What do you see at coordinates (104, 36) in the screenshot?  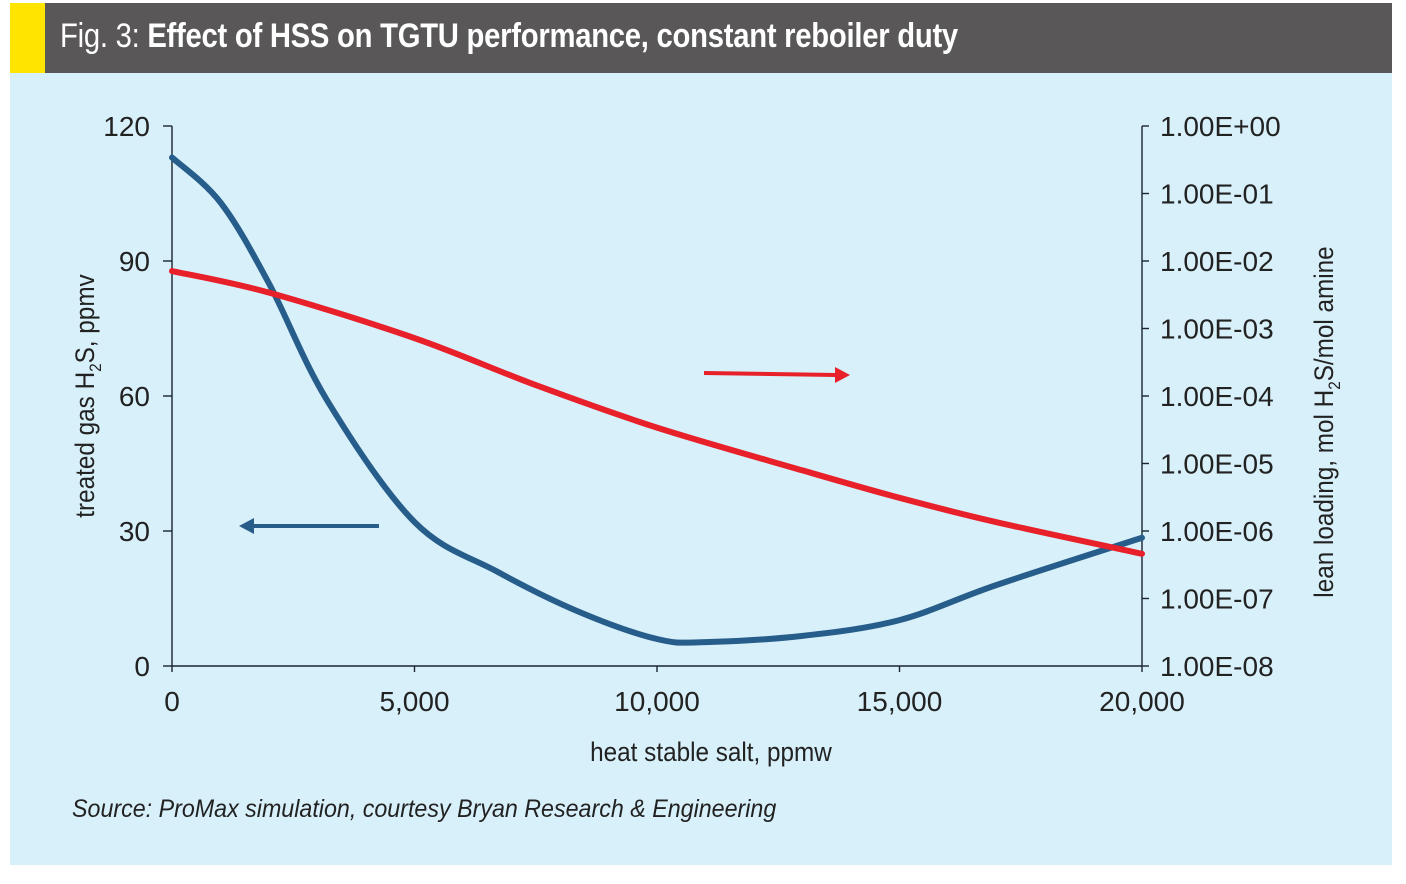 I see `figure-number: Fig. 3:` at bounding box center [104, 36].